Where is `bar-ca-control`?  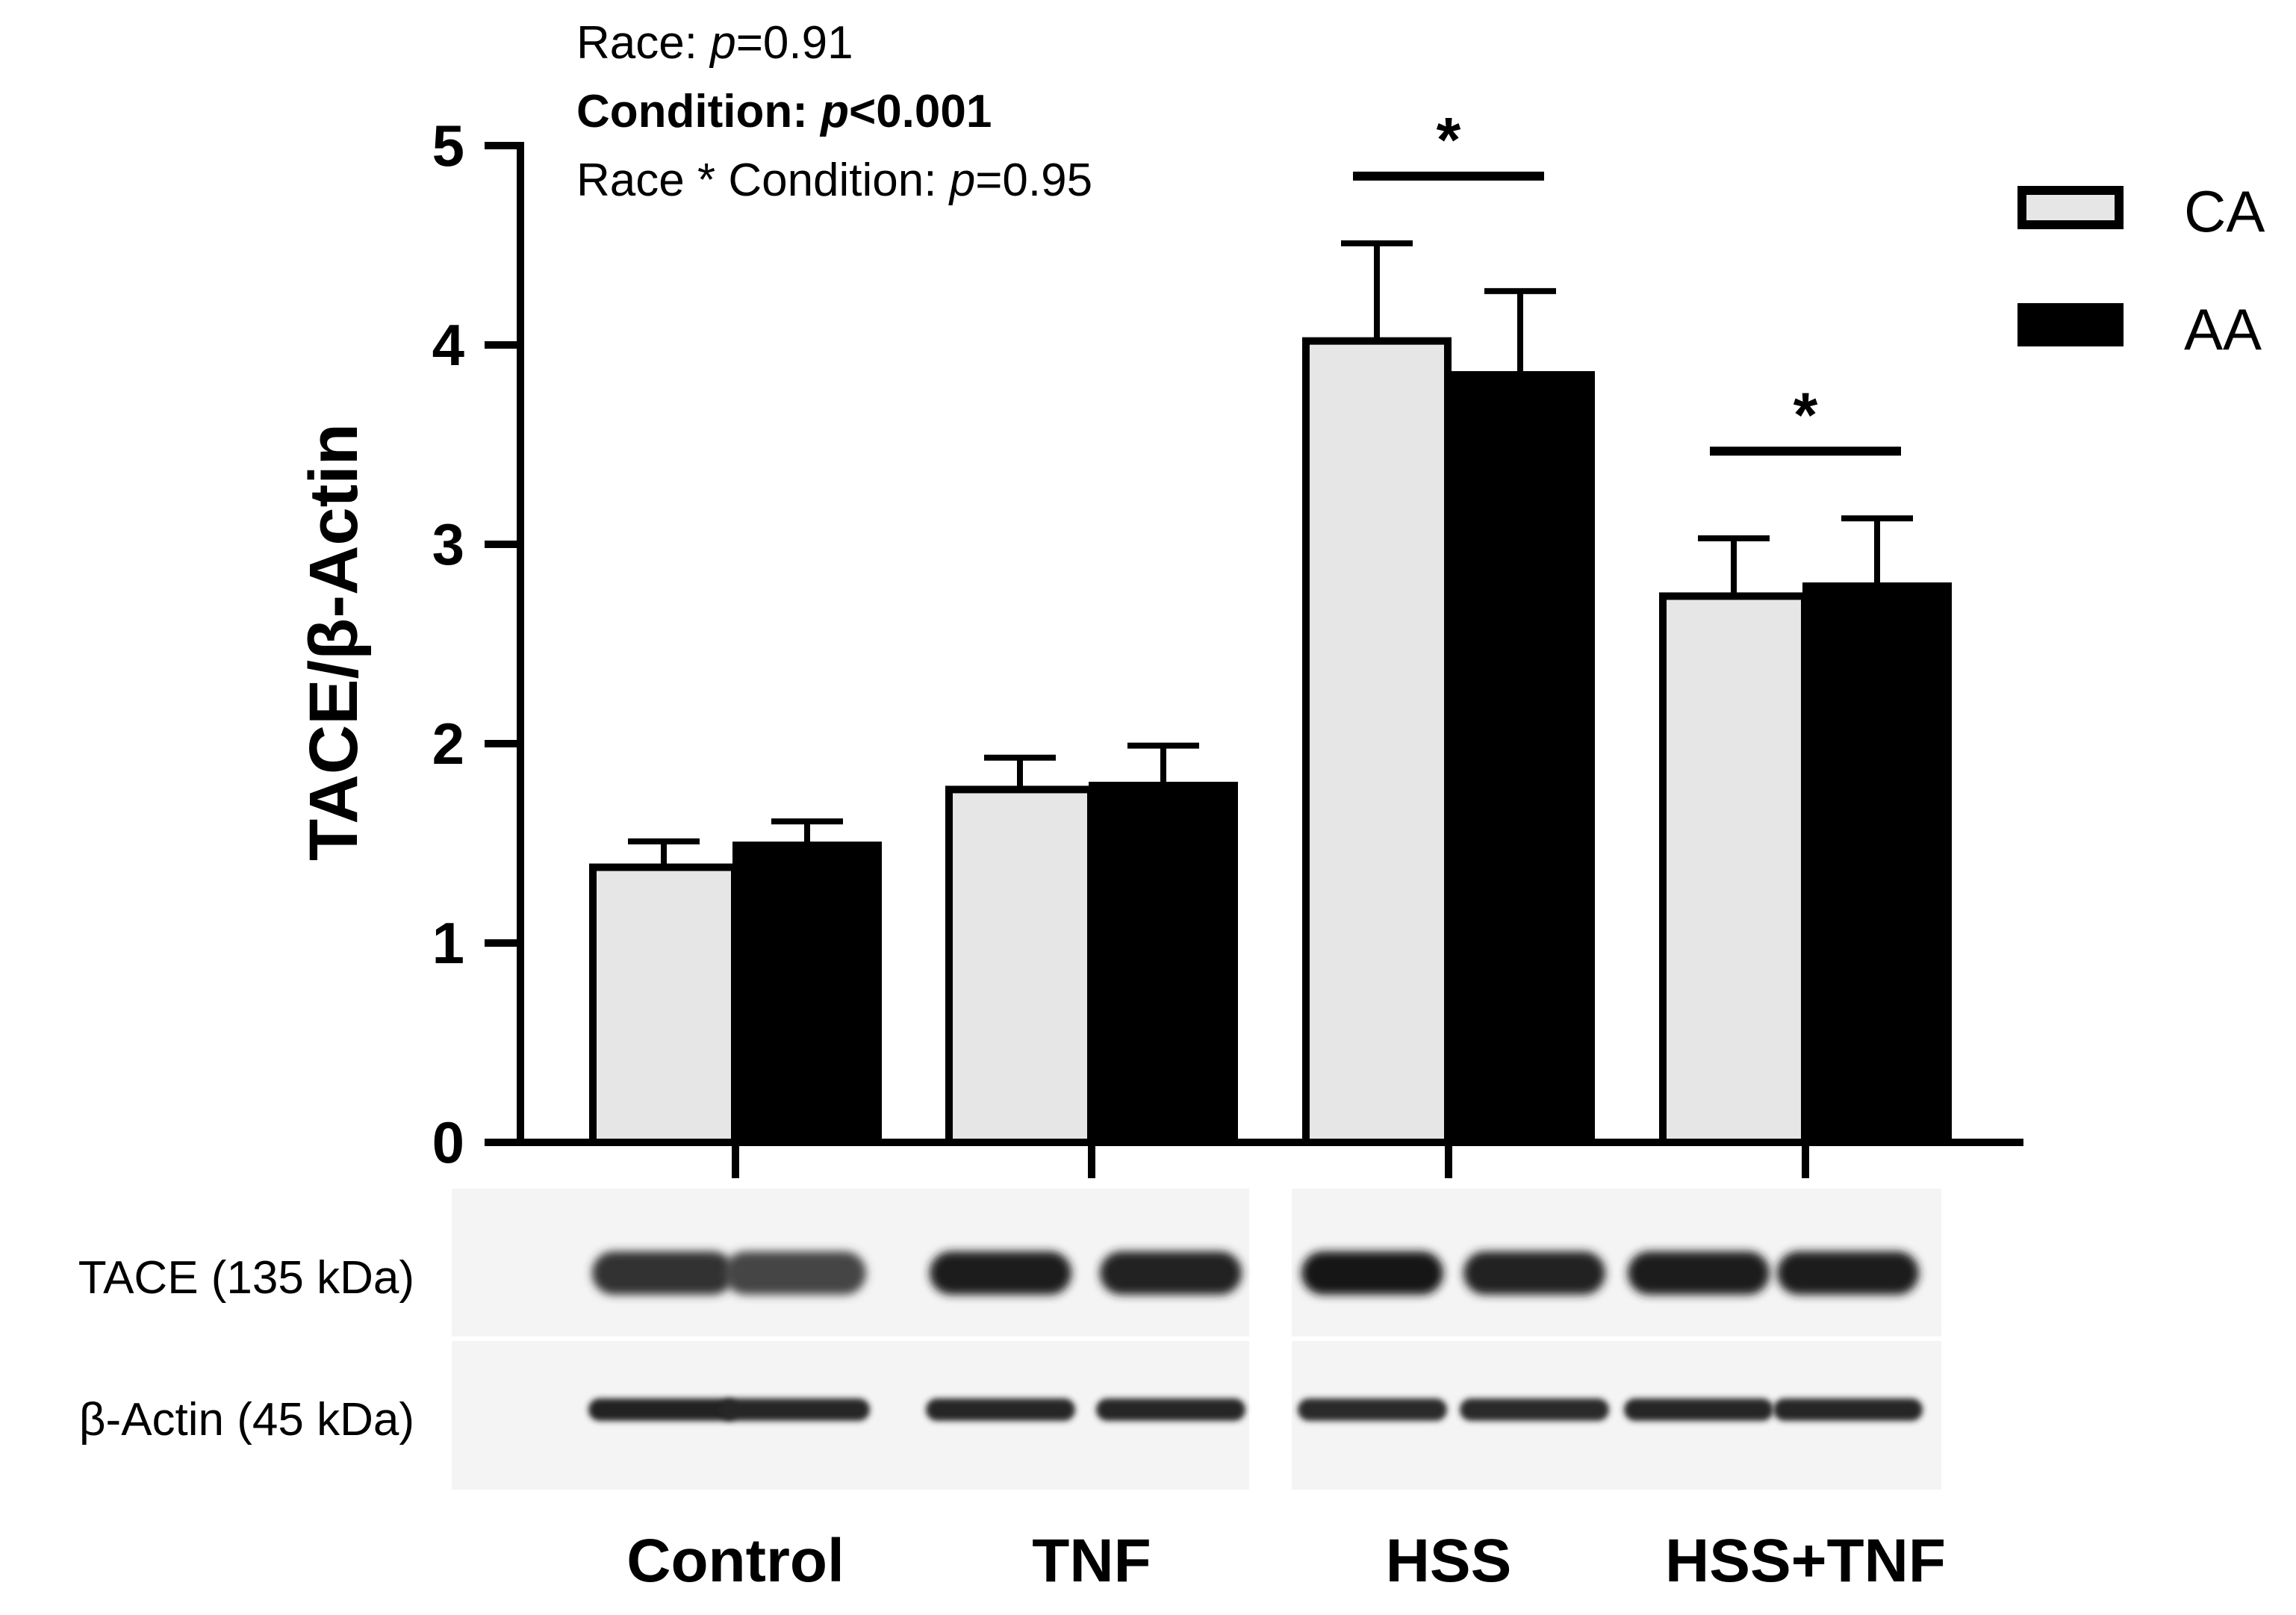 bar-ca-control is located at coordinates (663, 1005).